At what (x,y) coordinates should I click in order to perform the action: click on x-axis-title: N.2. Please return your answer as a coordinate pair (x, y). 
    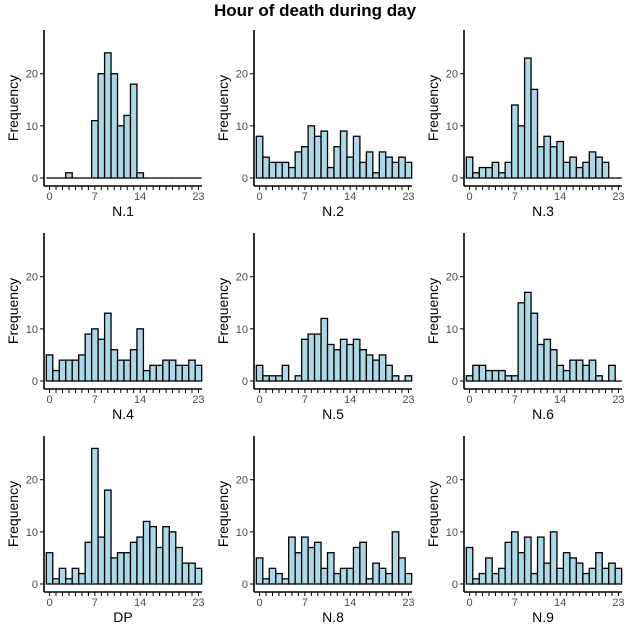
    Looking at the image, I should click on (333, 211).